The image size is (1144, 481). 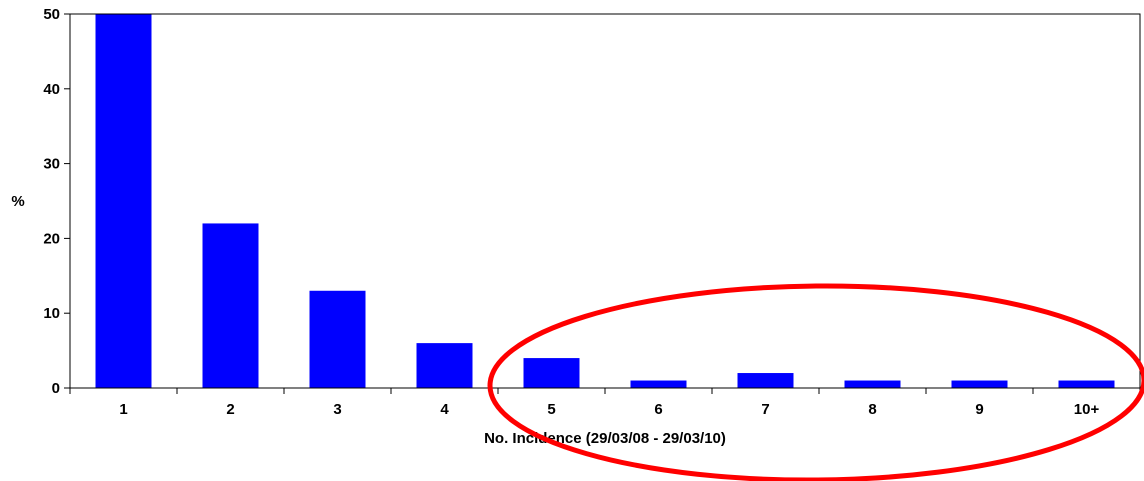 I want to click on y-tick-label: 0, so click(x=56, y=388).